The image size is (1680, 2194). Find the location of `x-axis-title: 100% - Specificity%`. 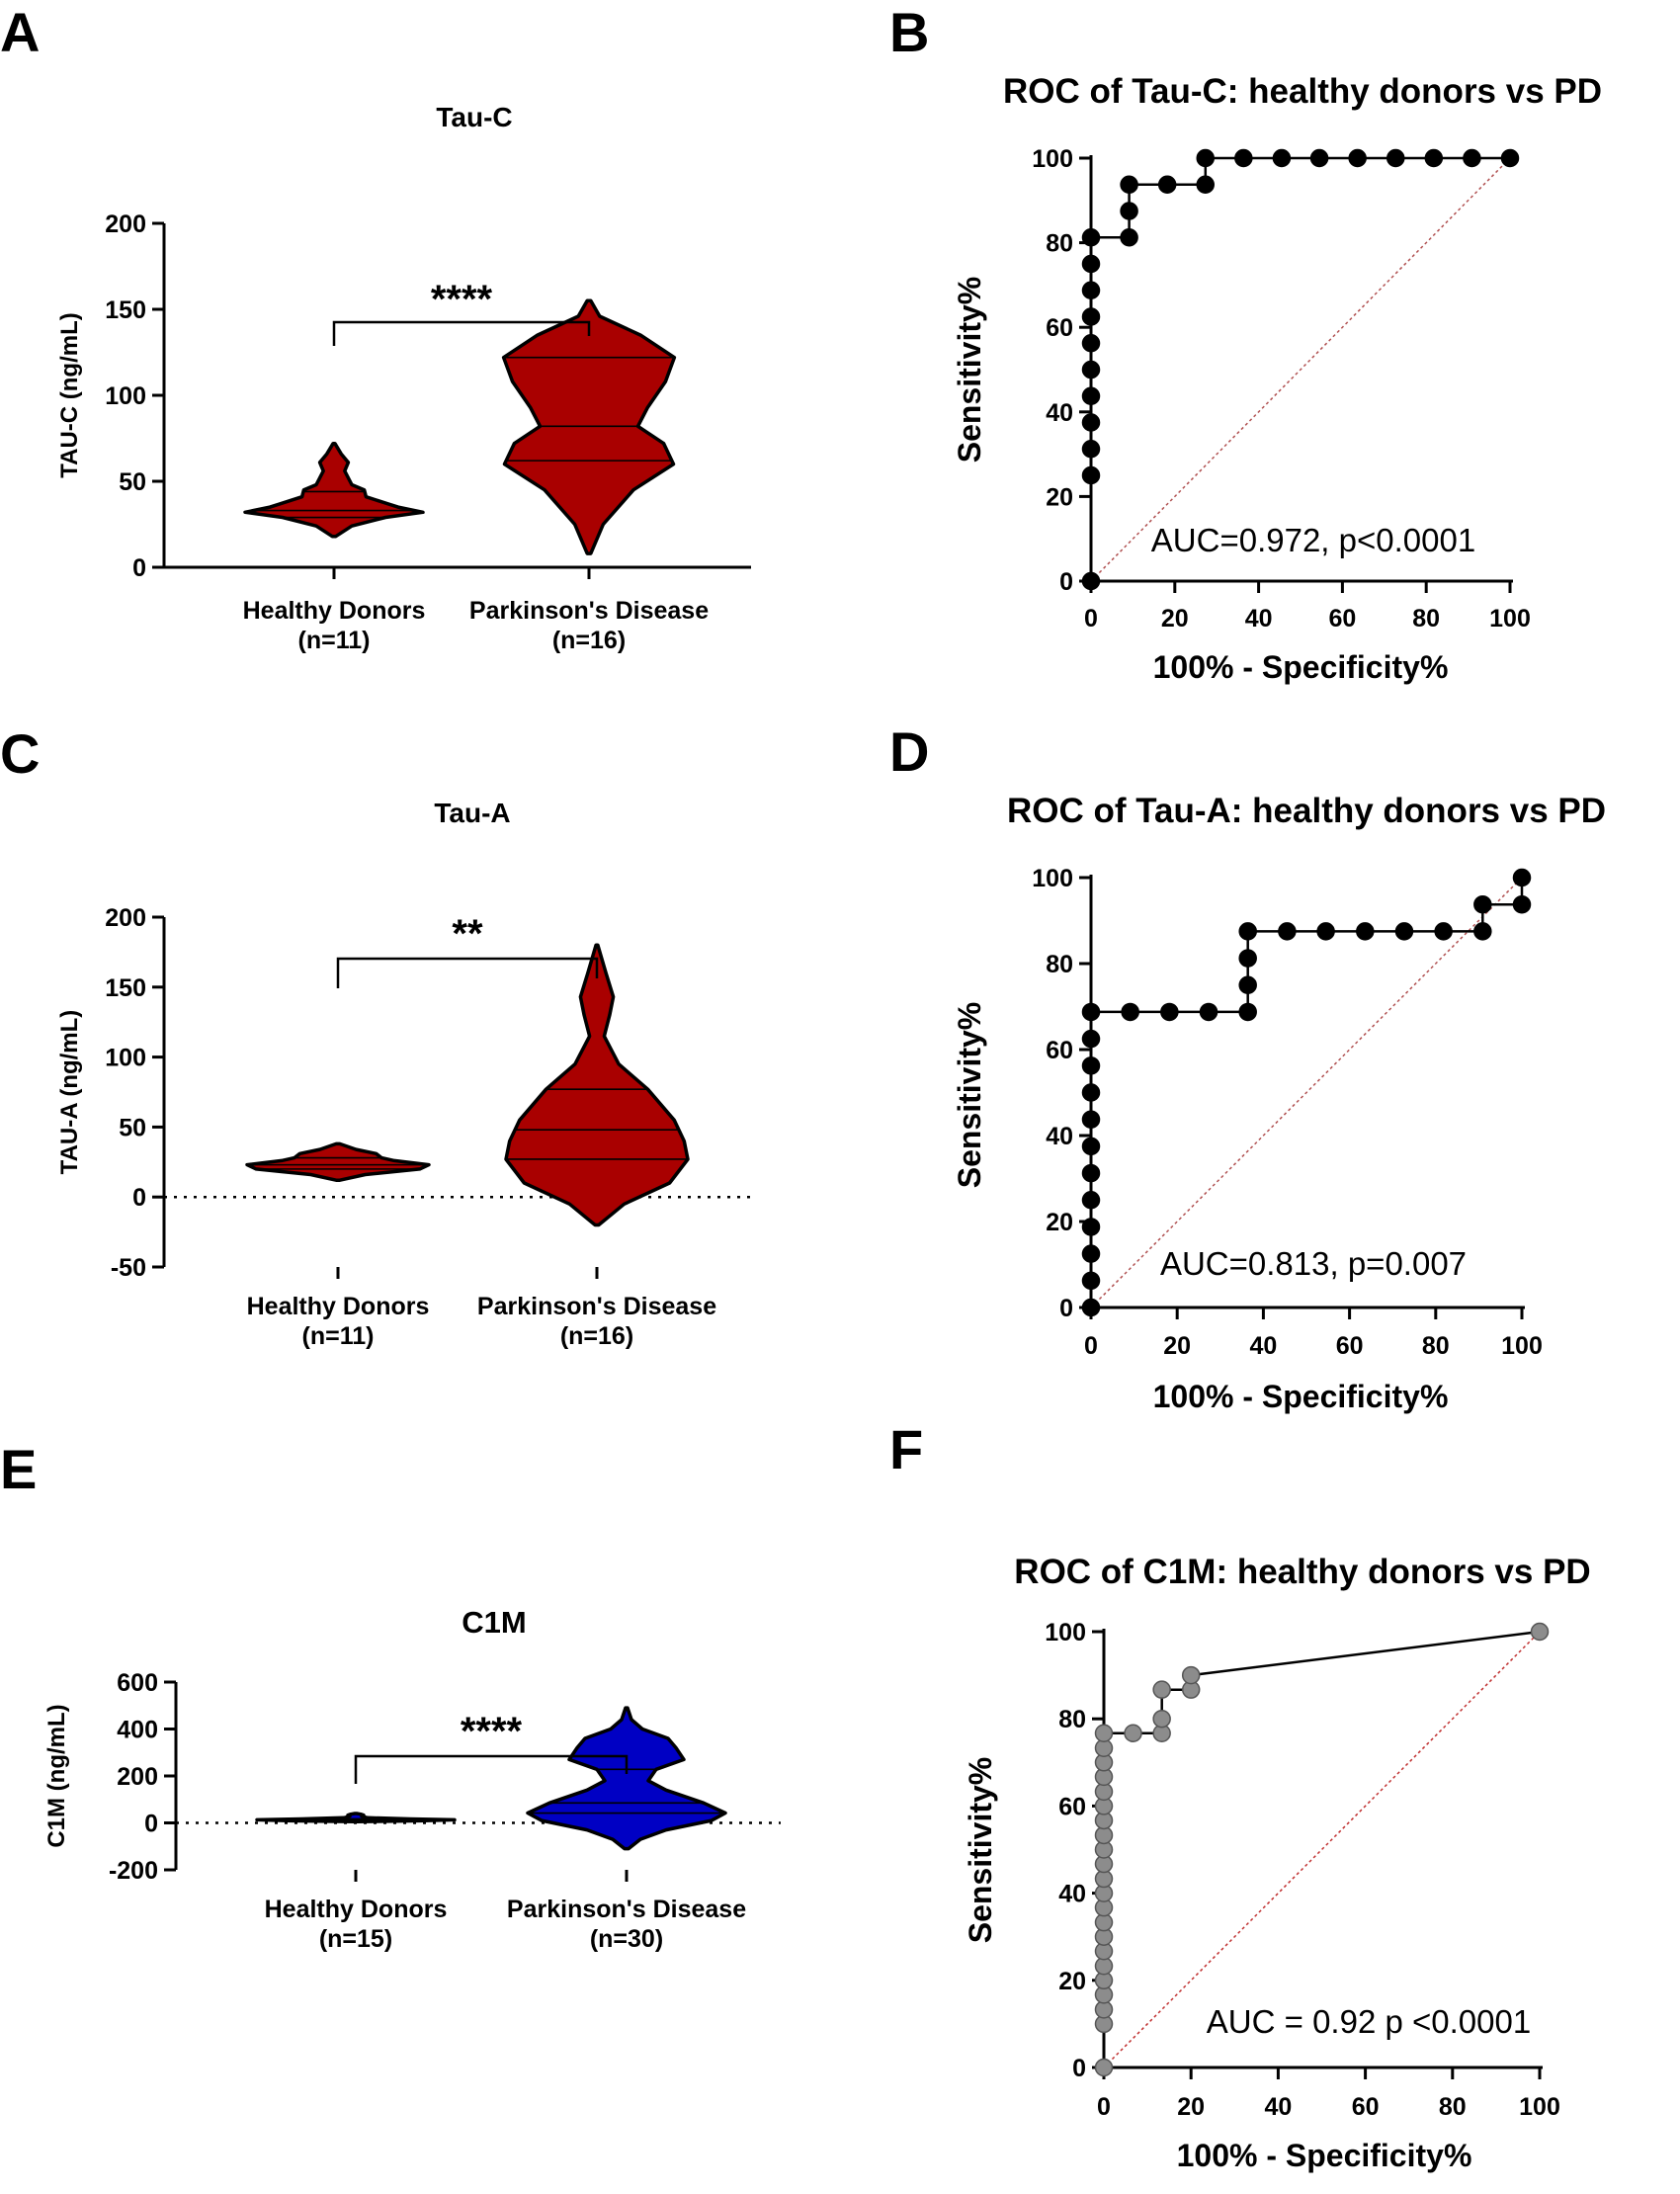

x-axis-title: 100% - Specificity% is located at coordinates (1301, 667).